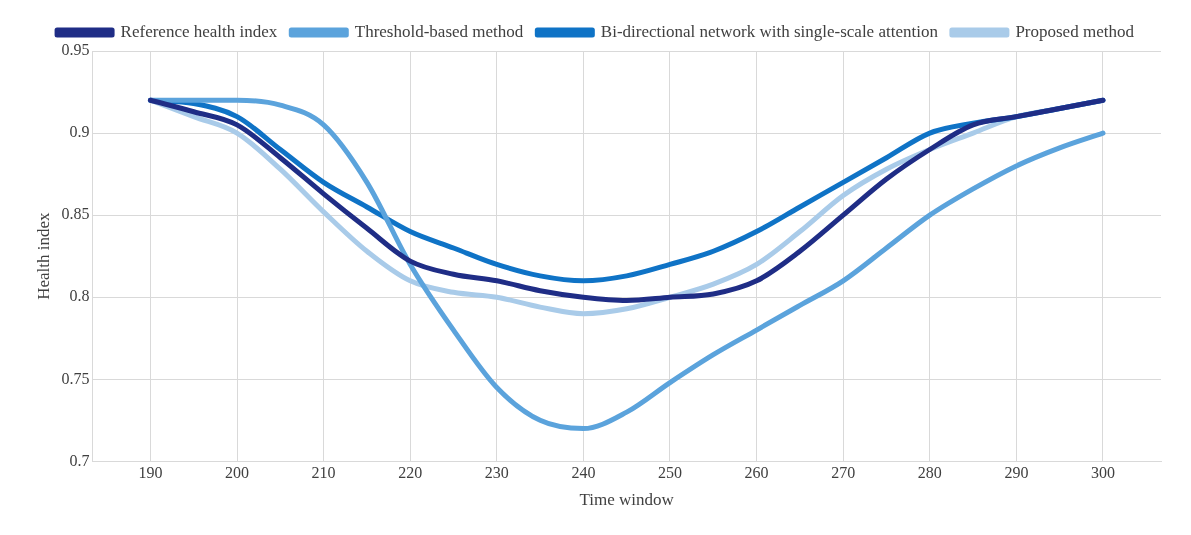 Image resolution: width=1191 pixels, height=535 pixels. Describe the element at coordinates (843, 473) in the screenshot. I see `x-tick-label: 270` at that location.